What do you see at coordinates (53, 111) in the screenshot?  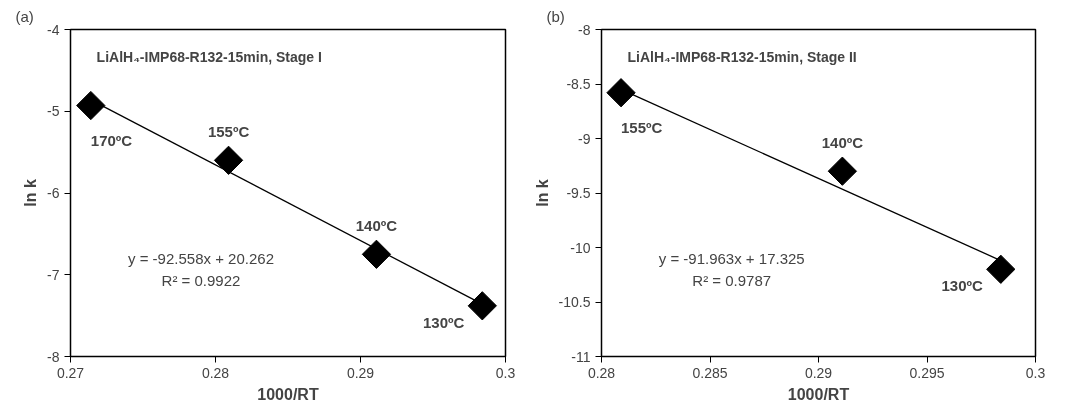 I see `y-tick-label: -5` at bounding box center [53, 111].